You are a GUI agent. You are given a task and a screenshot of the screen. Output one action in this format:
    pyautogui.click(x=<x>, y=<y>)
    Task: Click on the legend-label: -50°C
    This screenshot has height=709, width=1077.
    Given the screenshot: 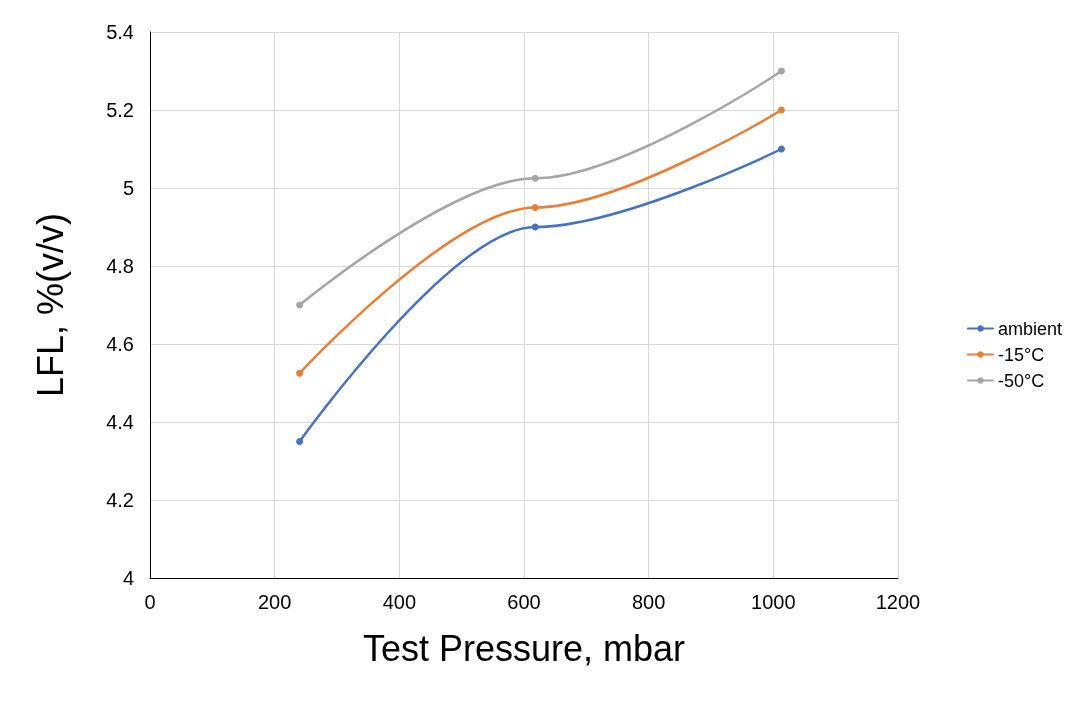 What is the action you would take?
    pyautogui.click(x=1021, y=380)
    